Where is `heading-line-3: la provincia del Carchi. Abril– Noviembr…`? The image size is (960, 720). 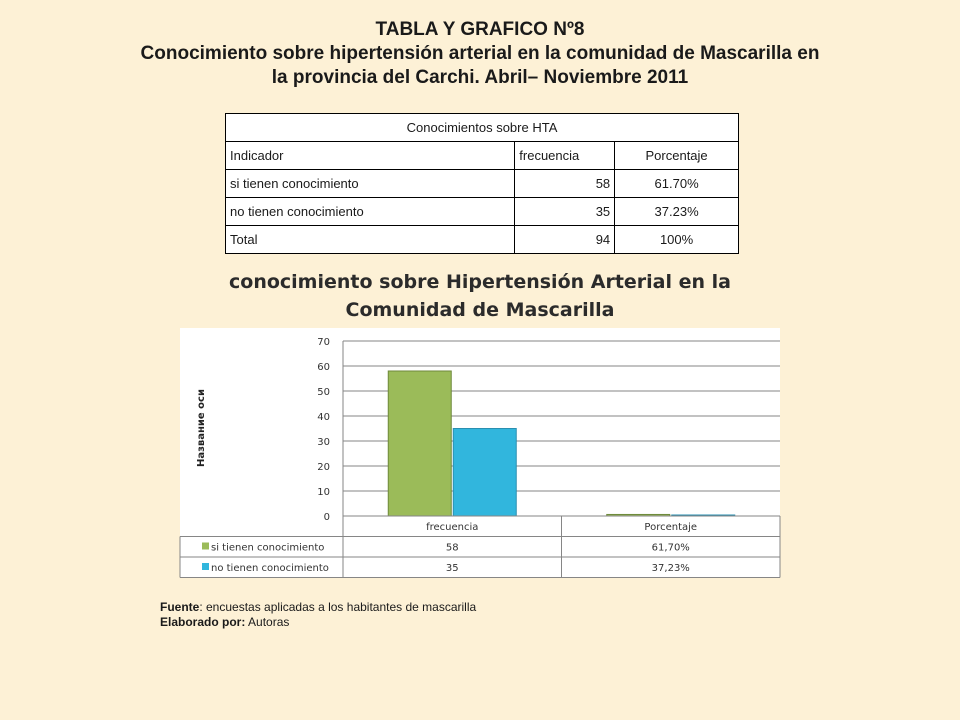 heading-line-3: la provincia del Carchi. Abril– Noviembr… is located at coordinates (480, 77).